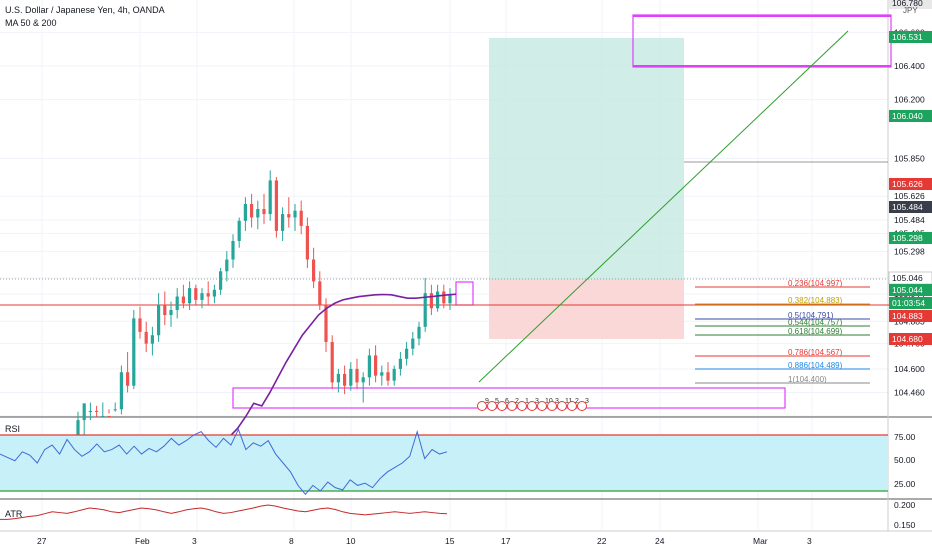 This screenshot has height=550, width=932. I want to click on currency-label: JPY, so click(910, 10).